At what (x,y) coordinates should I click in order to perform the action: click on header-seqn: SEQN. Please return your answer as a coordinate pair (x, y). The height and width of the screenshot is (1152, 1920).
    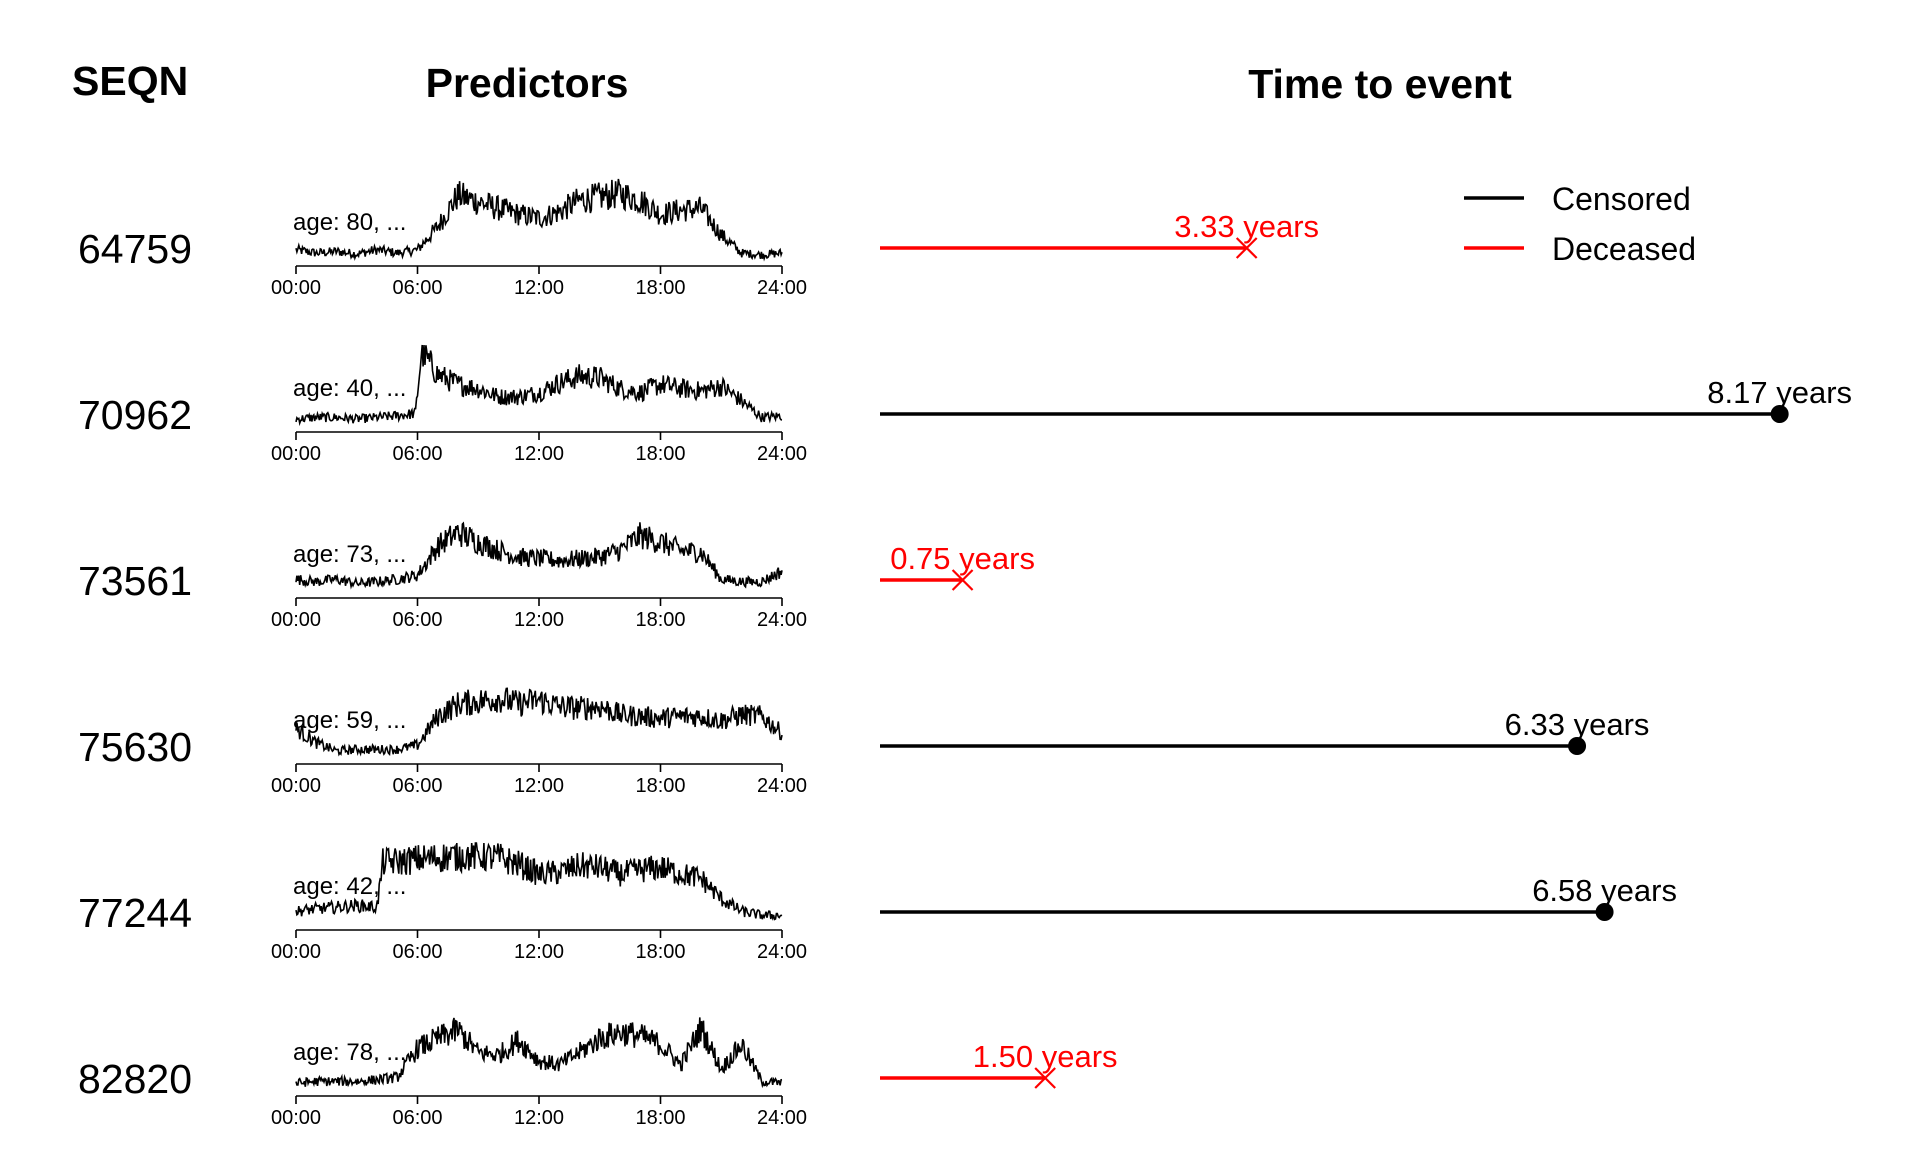
    Looking at the image, I should click on (130, 81).